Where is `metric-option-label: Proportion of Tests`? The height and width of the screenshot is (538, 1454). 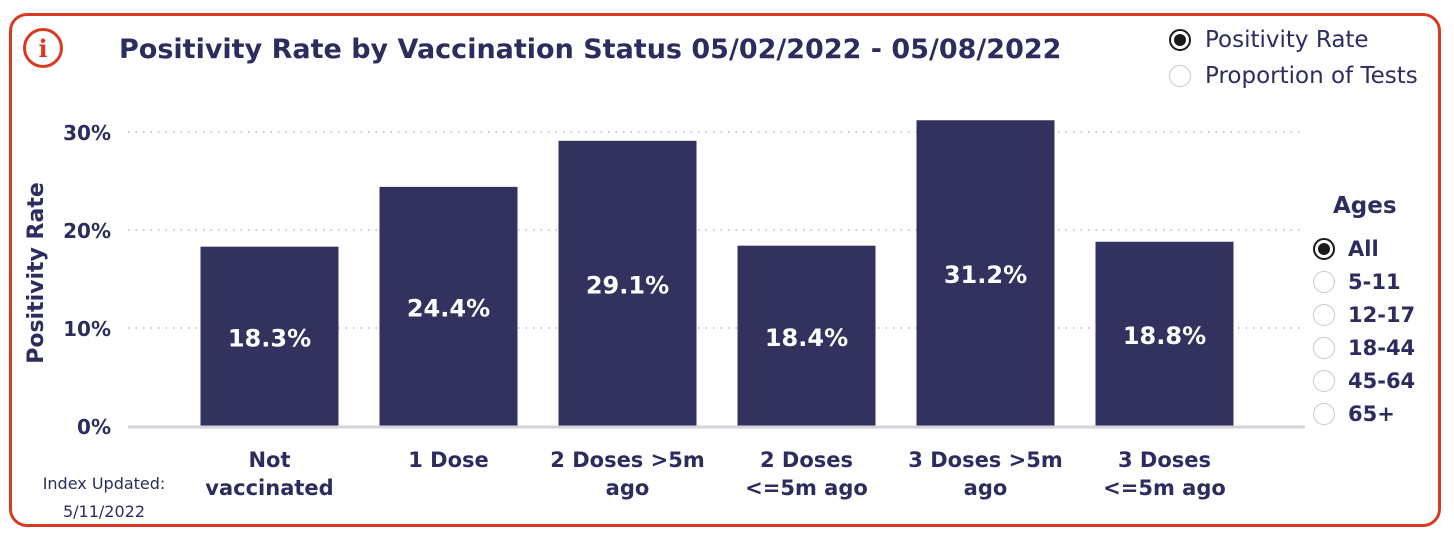
metric-option-label: Proportion of Tests is located at coordinates (1311, 76).